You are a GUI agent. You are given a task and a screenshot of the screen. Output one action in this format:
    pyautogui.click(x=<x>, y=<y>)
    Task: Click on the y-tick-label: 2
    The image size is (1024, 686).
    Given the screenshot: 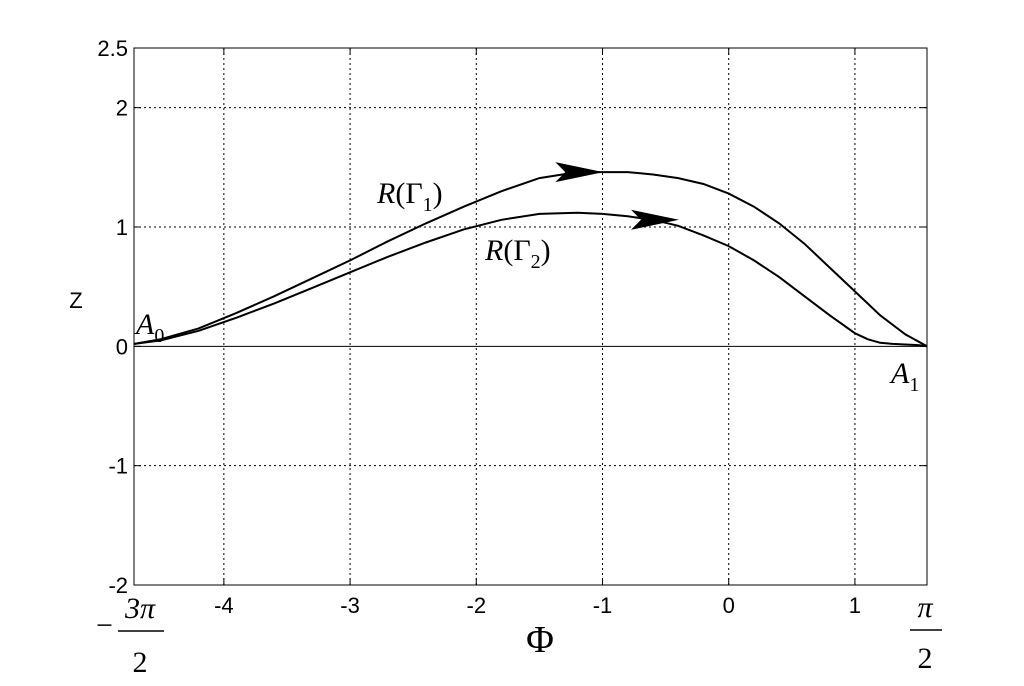 What is the action you would take?
    pyautogui.click(x=122, y=108)
    